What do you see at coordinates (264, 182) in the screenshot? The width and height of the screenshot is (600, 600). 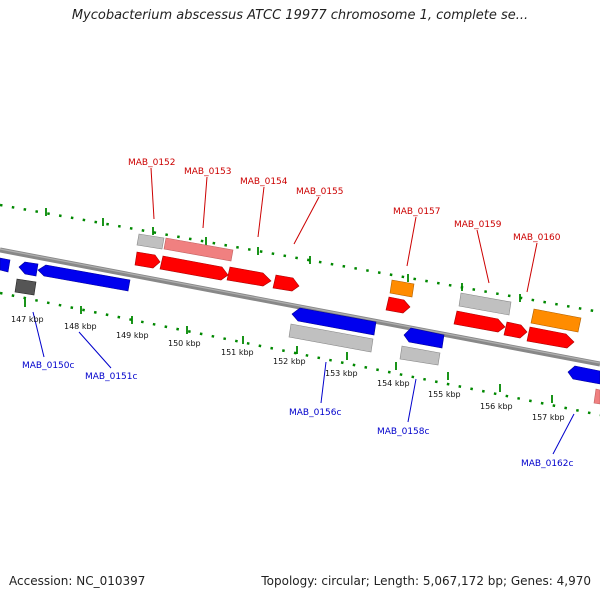 I see `forward-gene-label: MAB_0154` at bounding box center [264, 182].